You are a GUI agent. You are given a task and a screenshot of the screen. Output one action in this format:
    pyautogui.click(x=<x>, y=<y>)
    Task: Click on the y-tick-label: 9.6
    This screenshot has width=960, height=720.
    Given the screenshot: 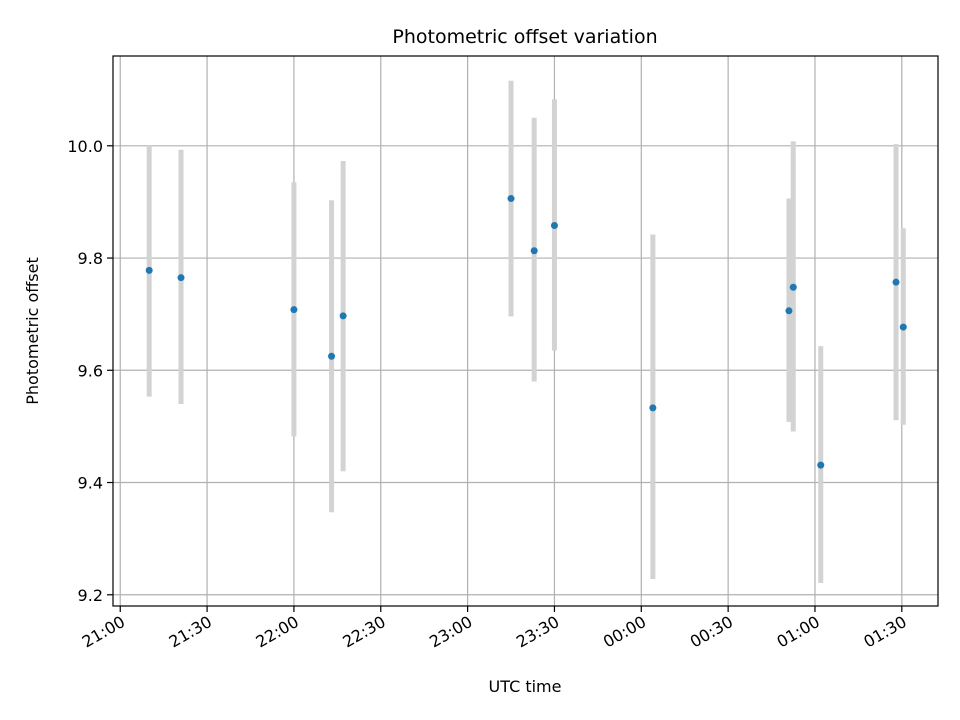 What is the action you would take?
    pyautogui.click(x=90, y=370)
    